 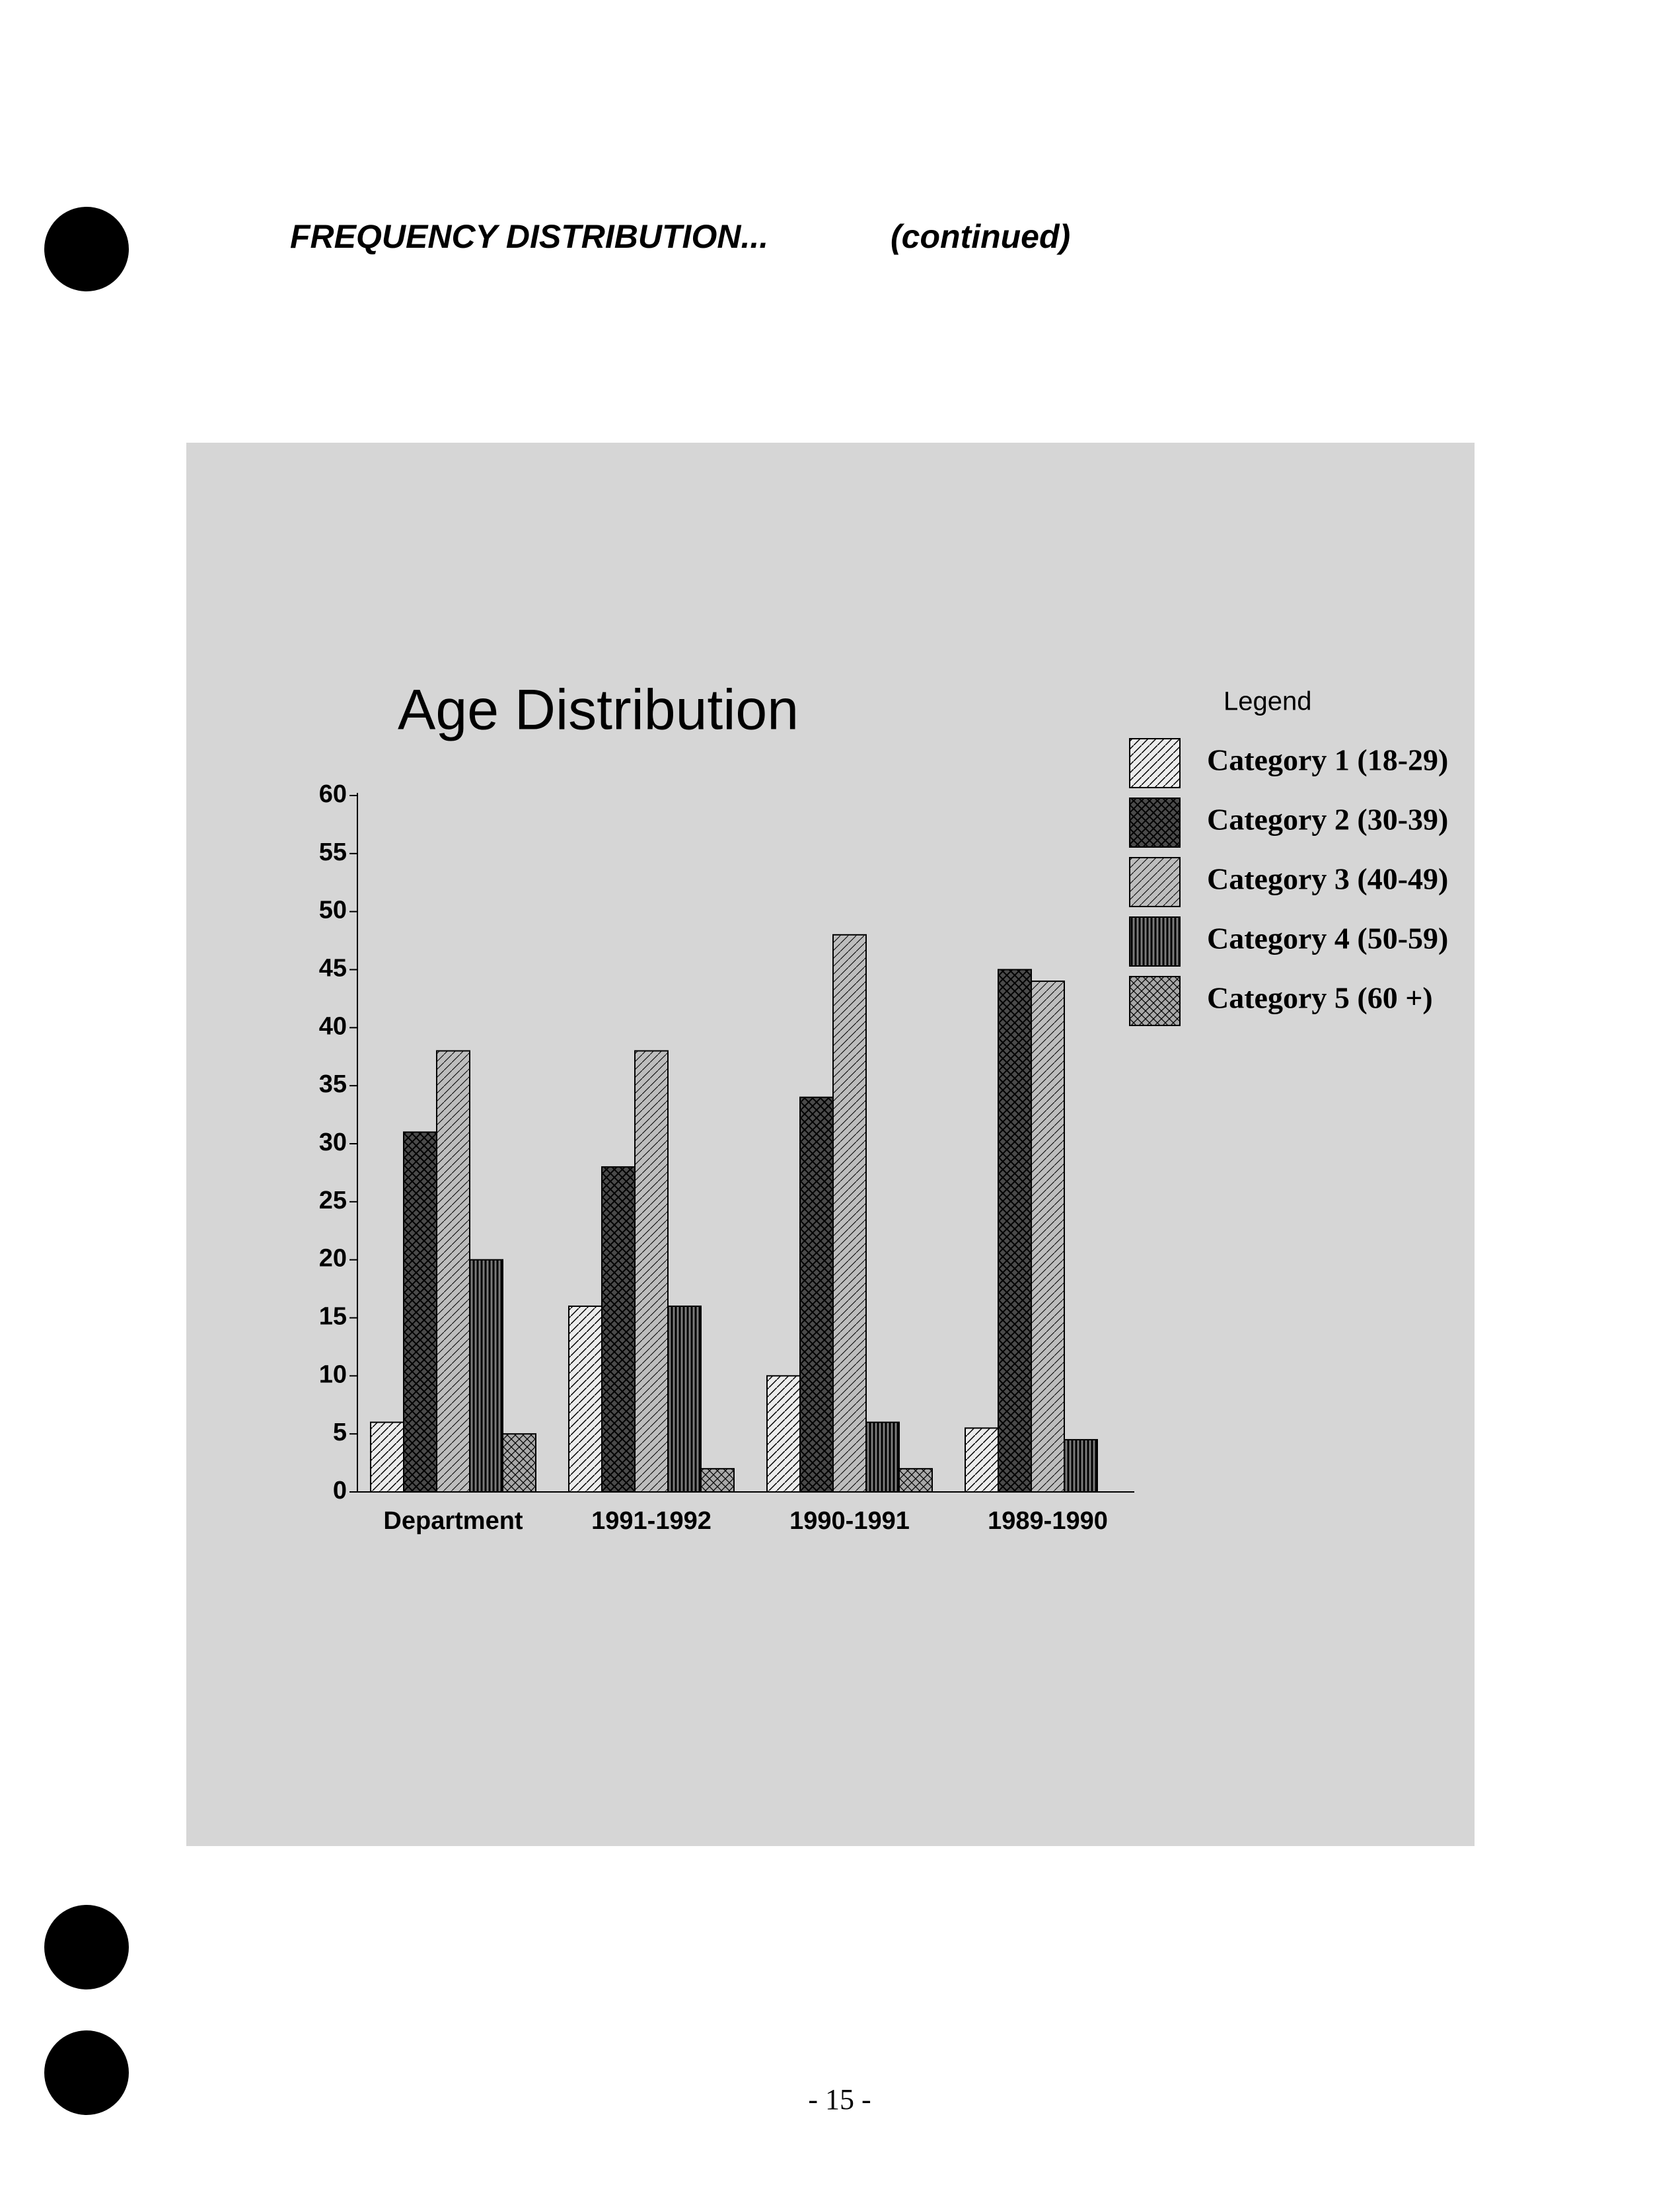 I want to click on y-tick-label: 35, so click(x=333, y=1084).